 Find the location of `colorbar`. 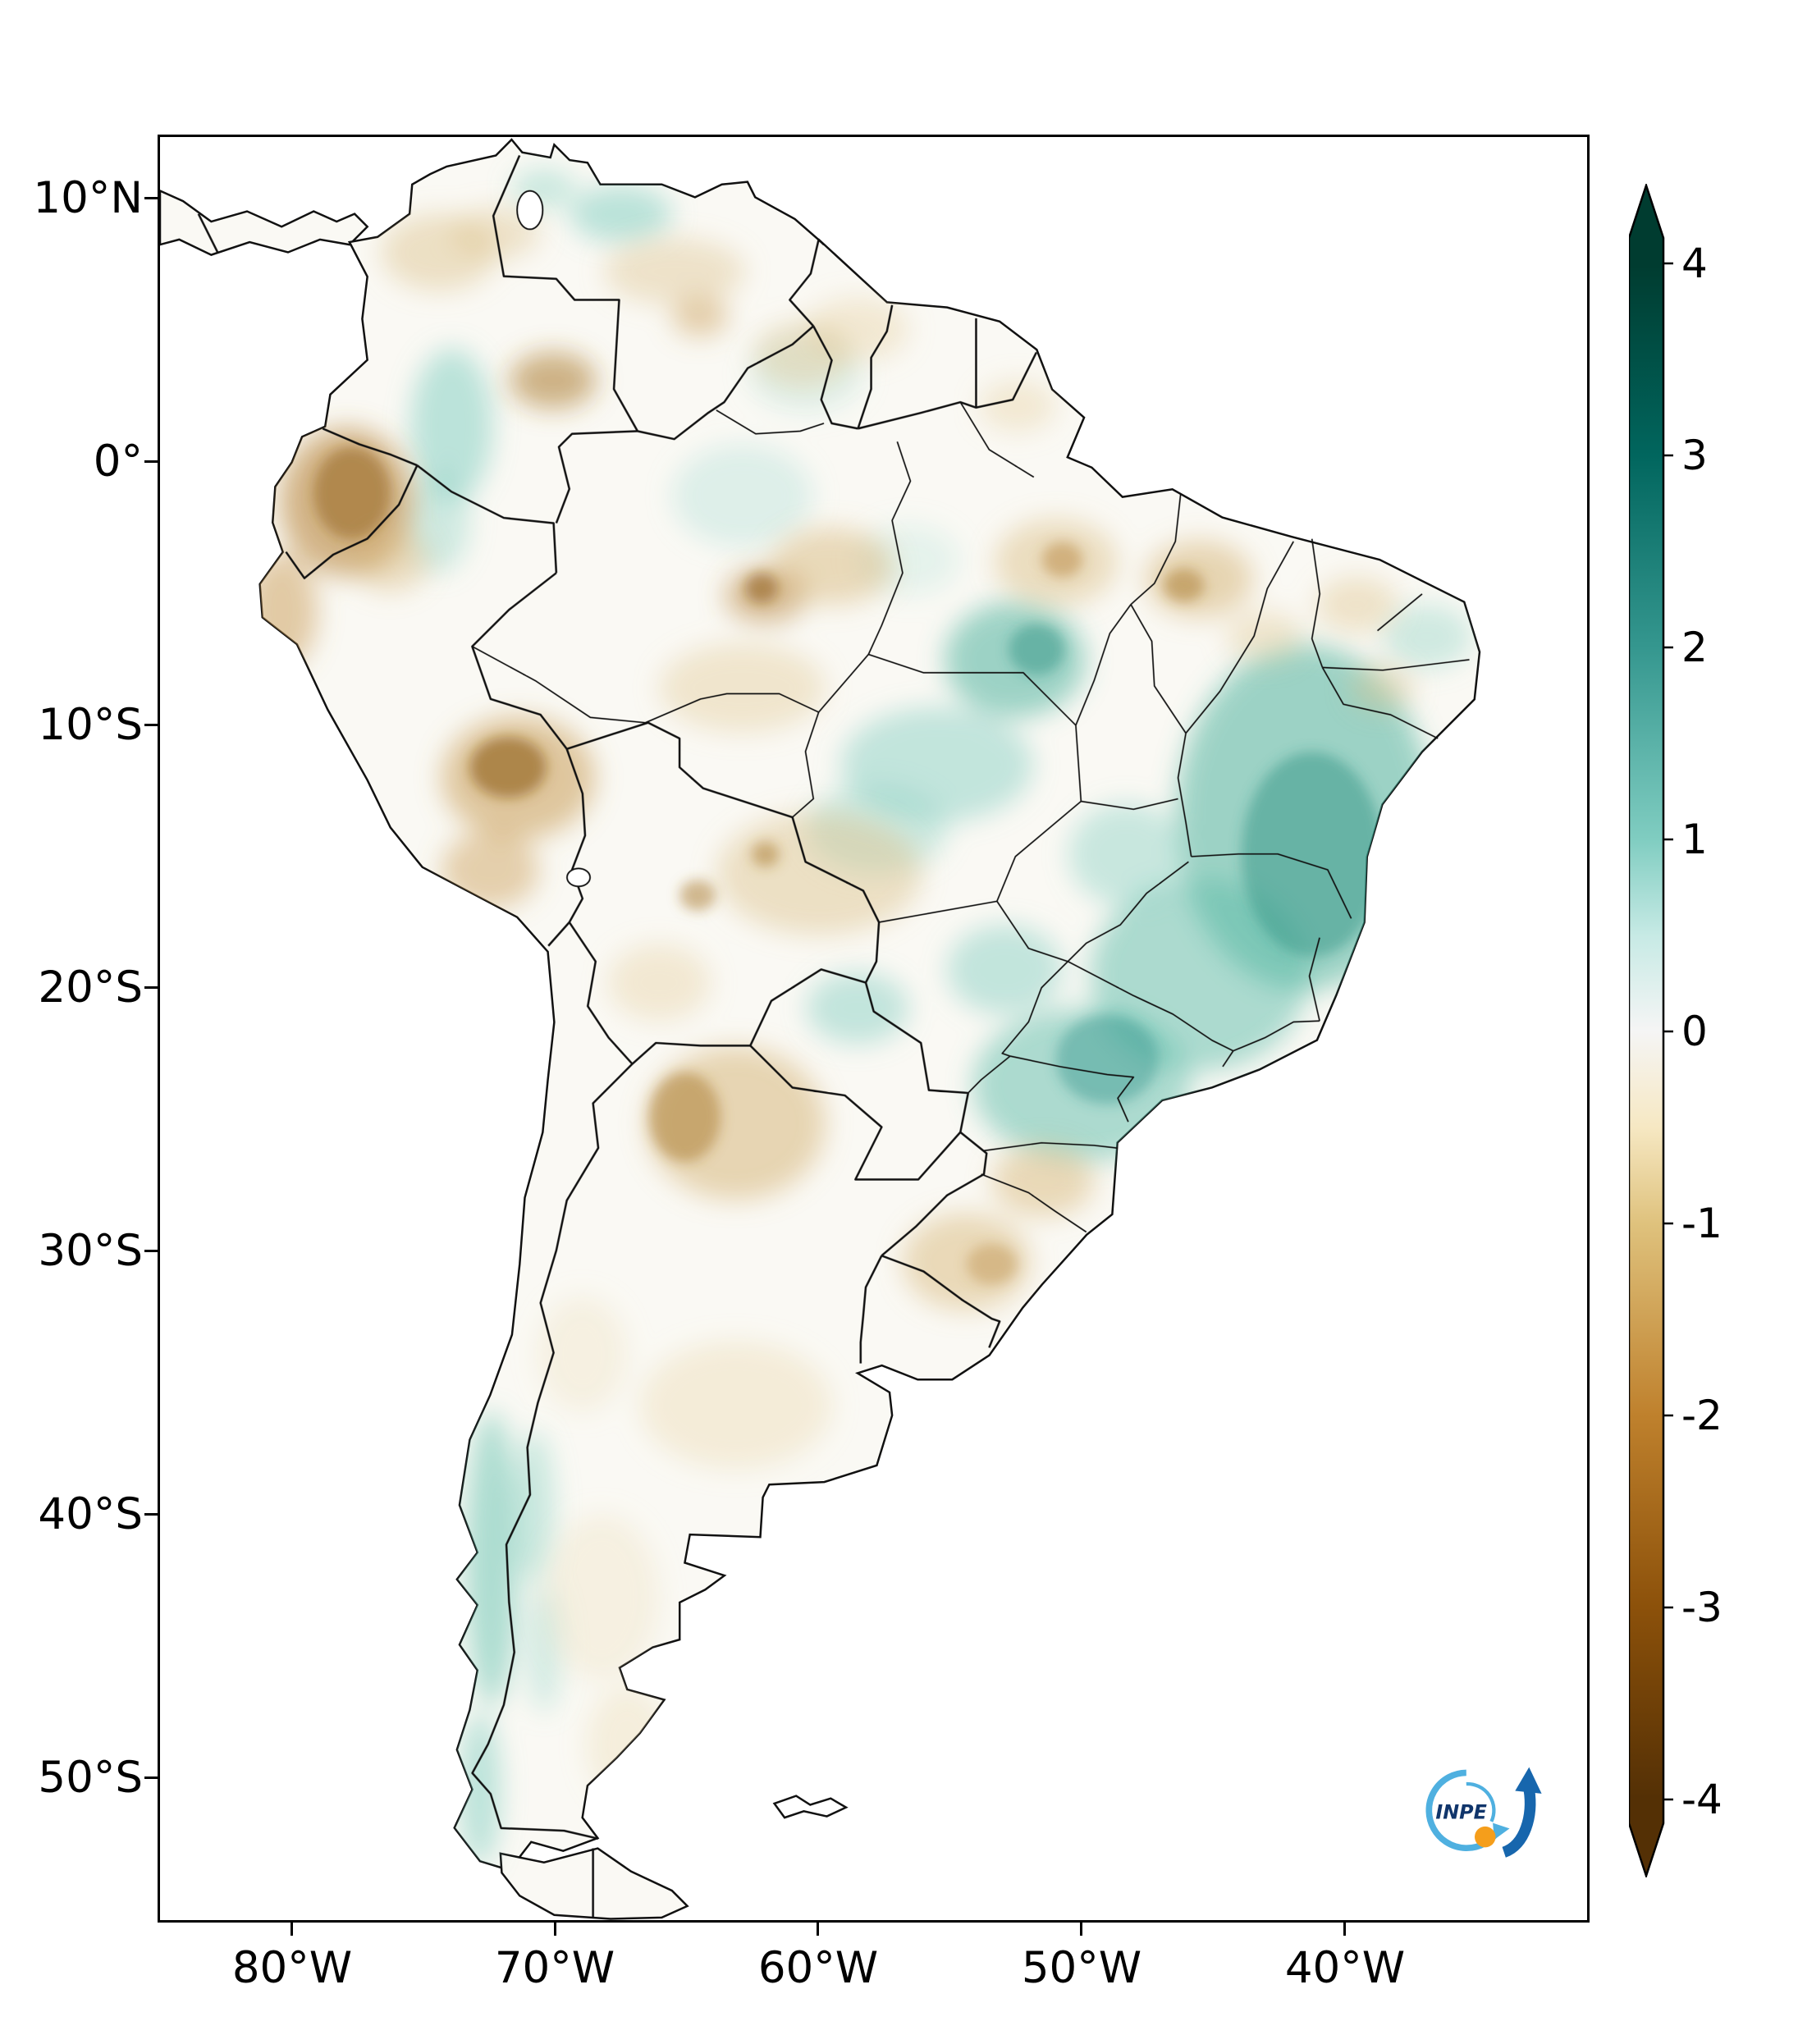

colorbar is located at coordinates (1652, 1030).